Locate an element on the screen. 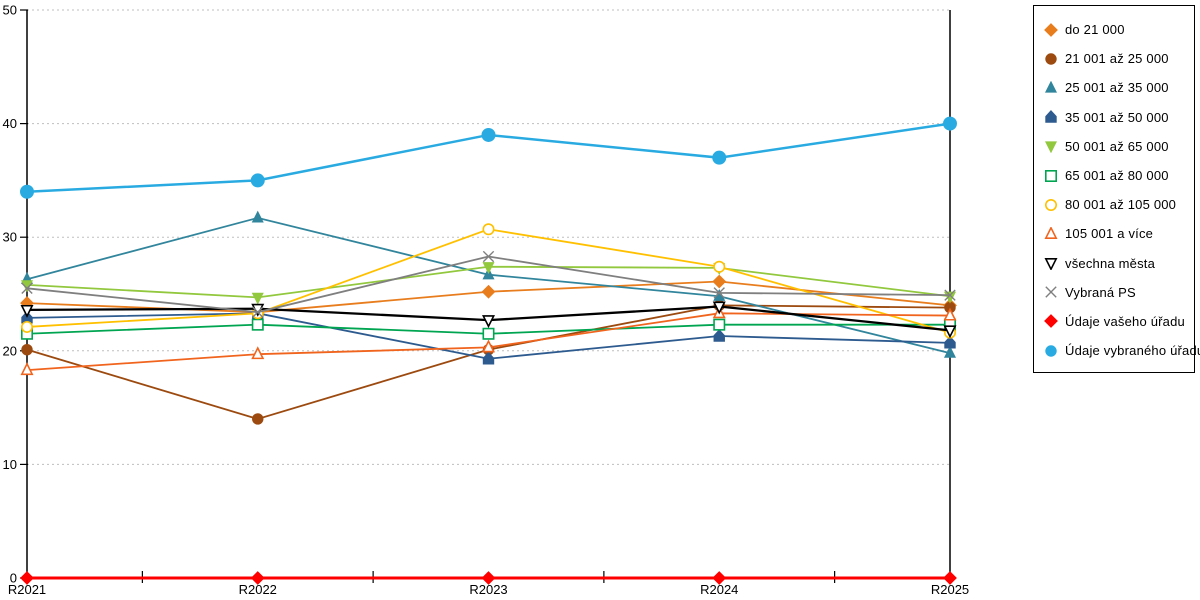  legend-item-2: 25 001 až 35 000 is located at coordinates (1115, 87).